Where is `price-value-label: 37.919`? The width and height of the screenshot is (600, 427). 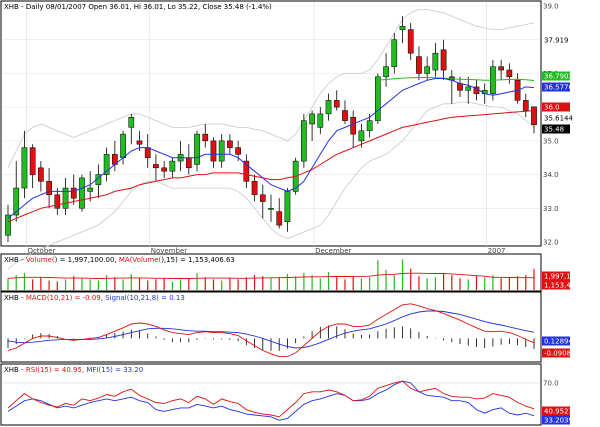 price-value-label: 37.919 is located at coordinates (556, 41).